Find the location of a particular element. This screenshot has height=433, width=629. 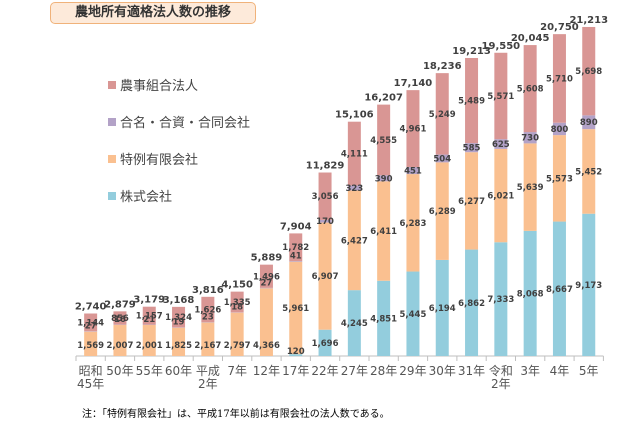

data-label: 7,333 is located at coordinates (500, 300).